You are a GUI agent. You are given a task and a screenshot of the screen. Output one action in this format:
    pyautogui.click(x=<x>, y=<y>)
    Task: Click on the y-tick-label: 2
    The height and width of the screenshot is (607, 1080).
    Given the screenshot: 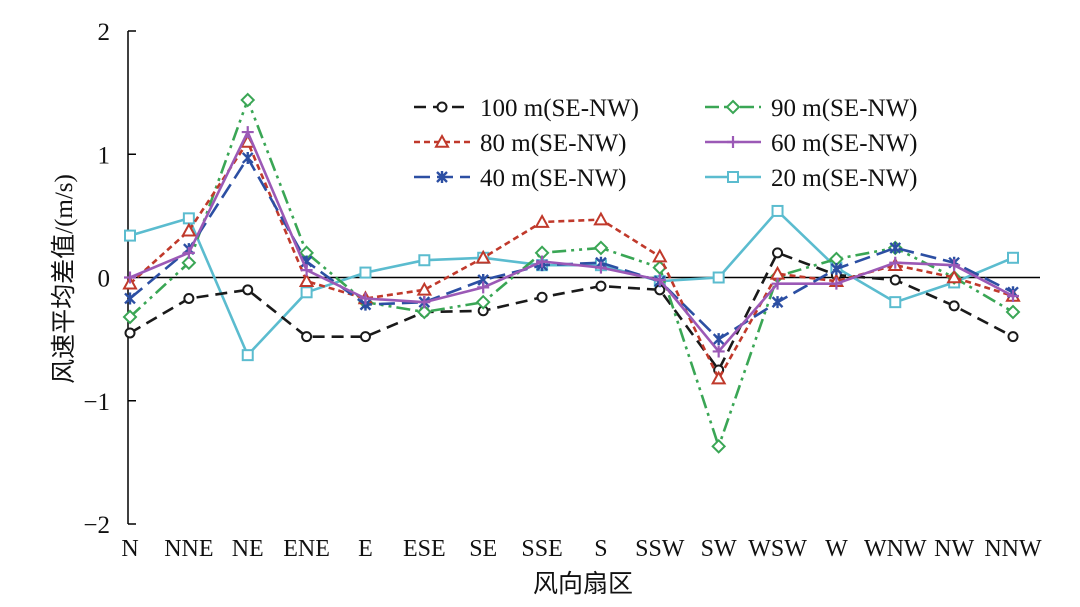 What is the action you would take?
    pyautogui.click(x=104, y=32)
    